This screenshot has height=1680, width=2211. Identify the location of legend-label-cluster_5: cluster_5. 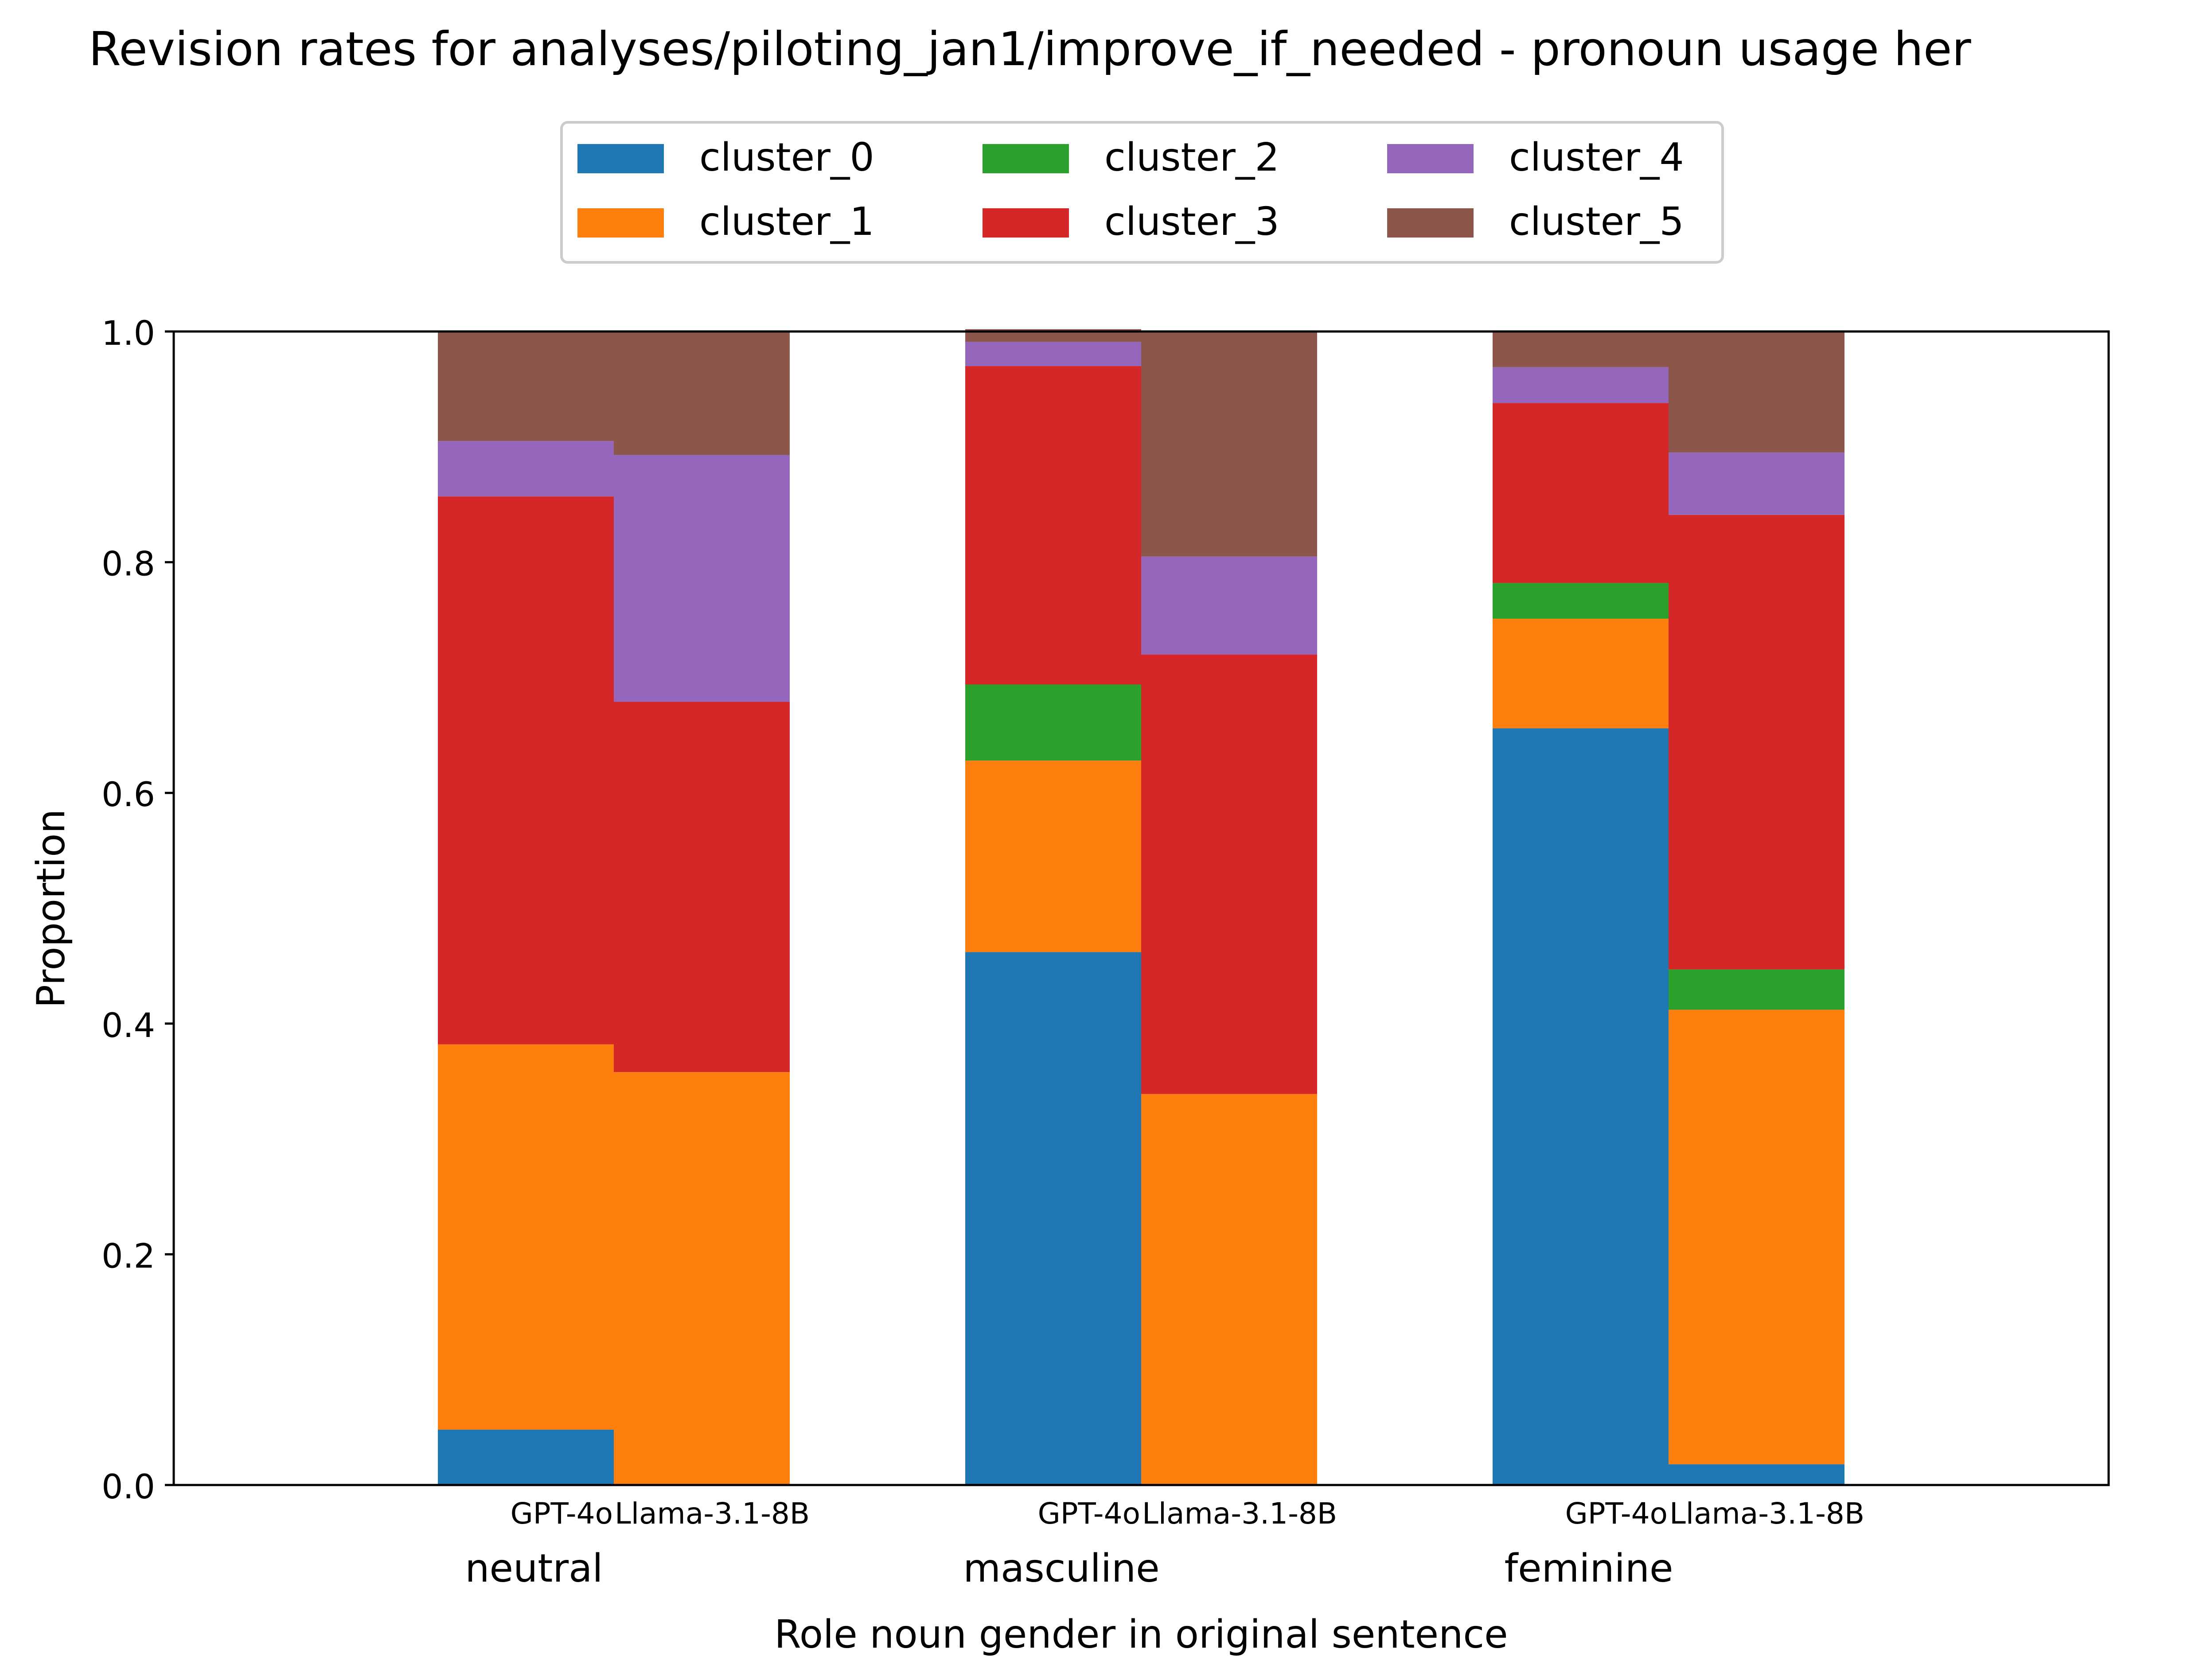
(1596, 222).